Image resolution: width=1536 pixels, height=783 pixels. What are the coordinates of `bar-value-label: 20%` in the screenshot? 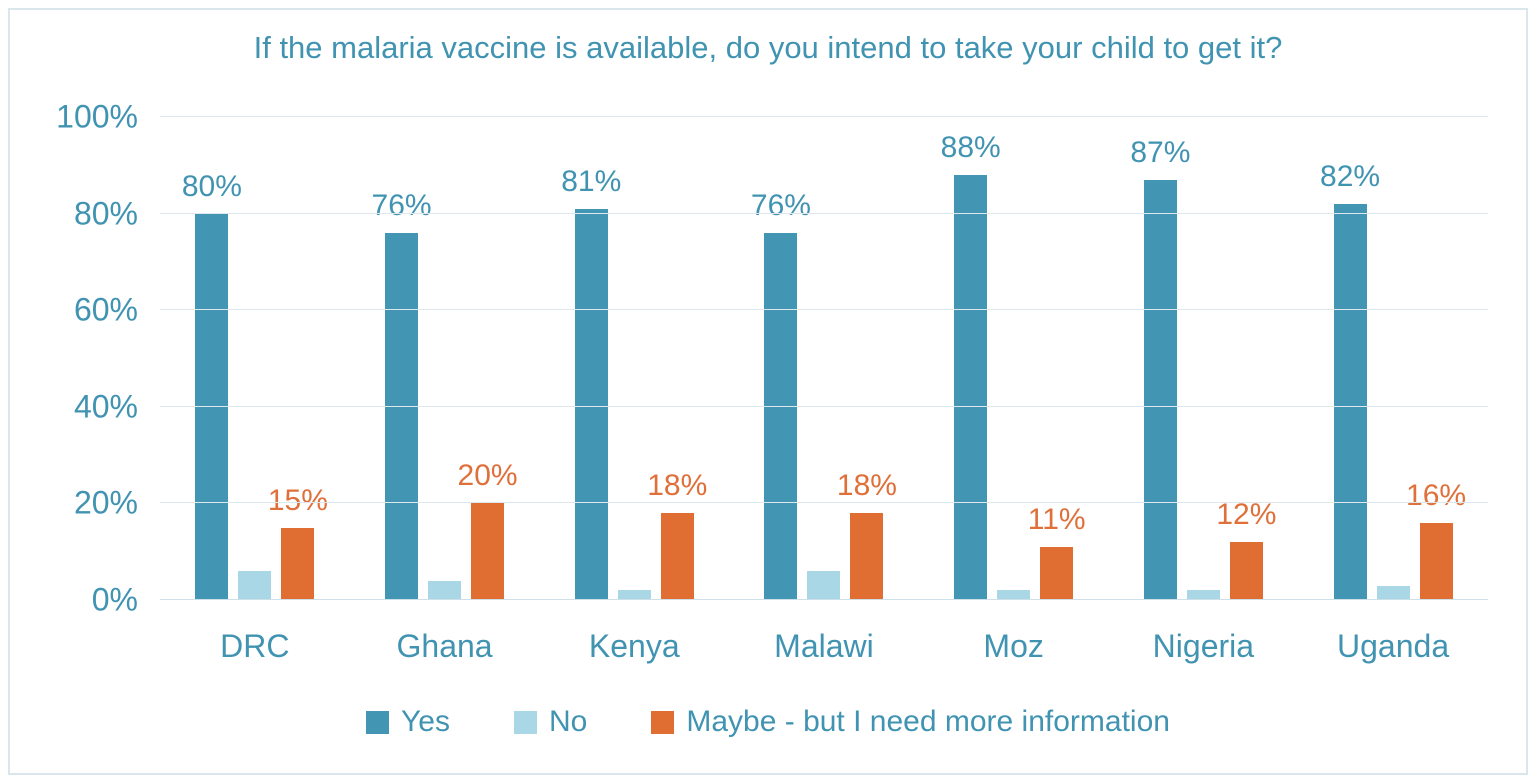 It's located at (487, 476).